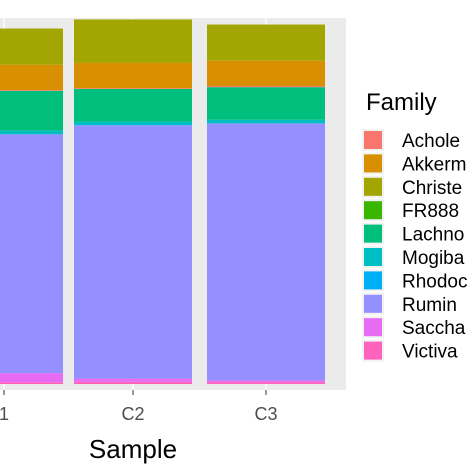 This screenshot has height=474, width=474. I want to click on legend-item-akkerm: Akkerm, so click(414, 163).